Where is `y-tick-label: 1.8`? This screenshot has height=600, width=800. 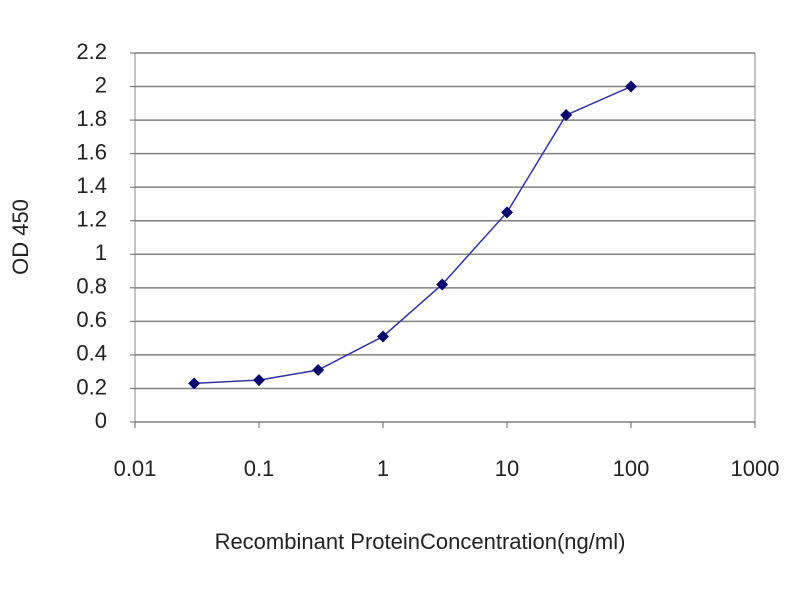 y-tick-label: 1.8 is located at coordinates (91, 118).